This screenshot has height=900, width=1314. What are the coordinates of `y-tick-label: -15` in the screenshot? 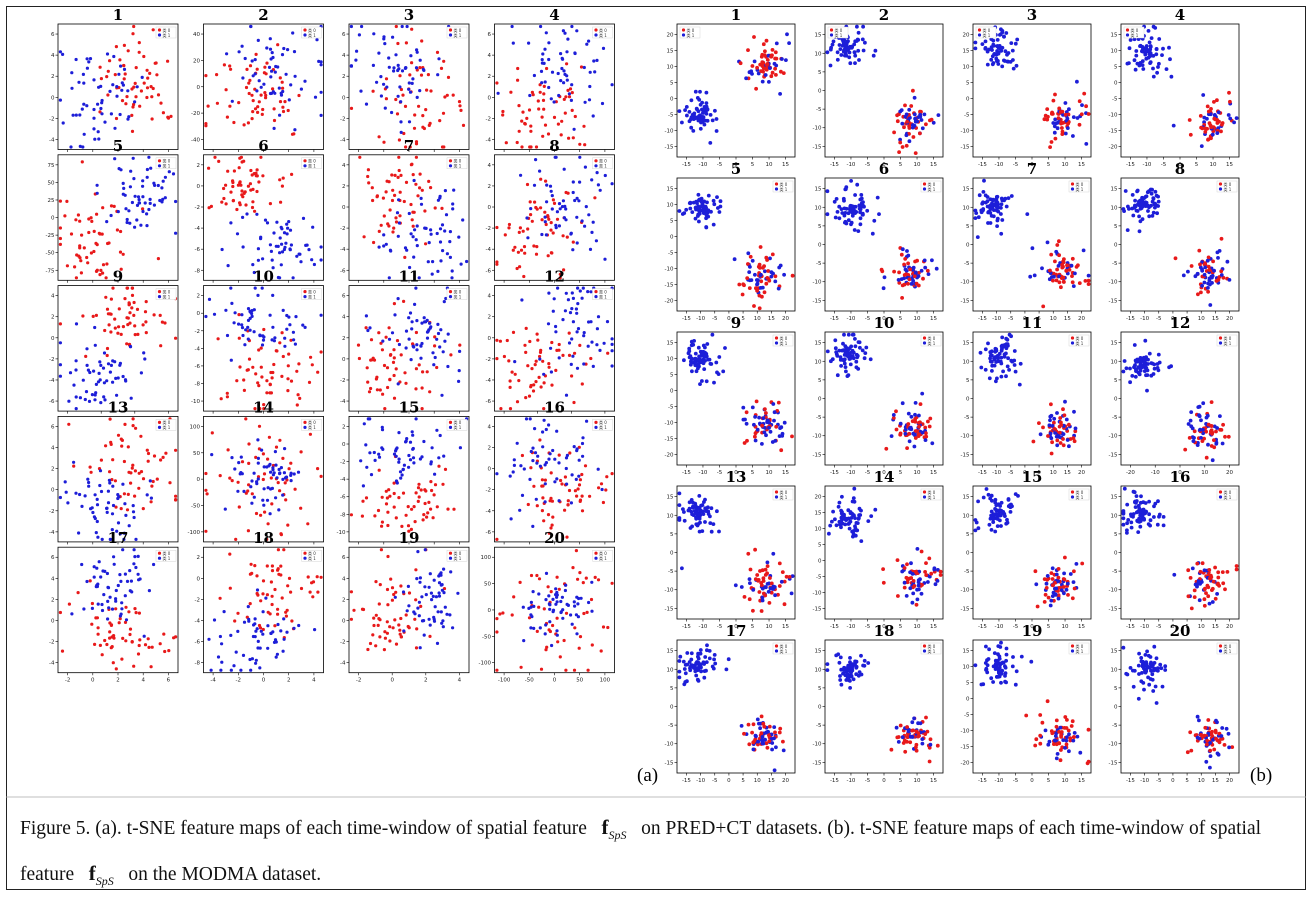 It's located at (965, 147).